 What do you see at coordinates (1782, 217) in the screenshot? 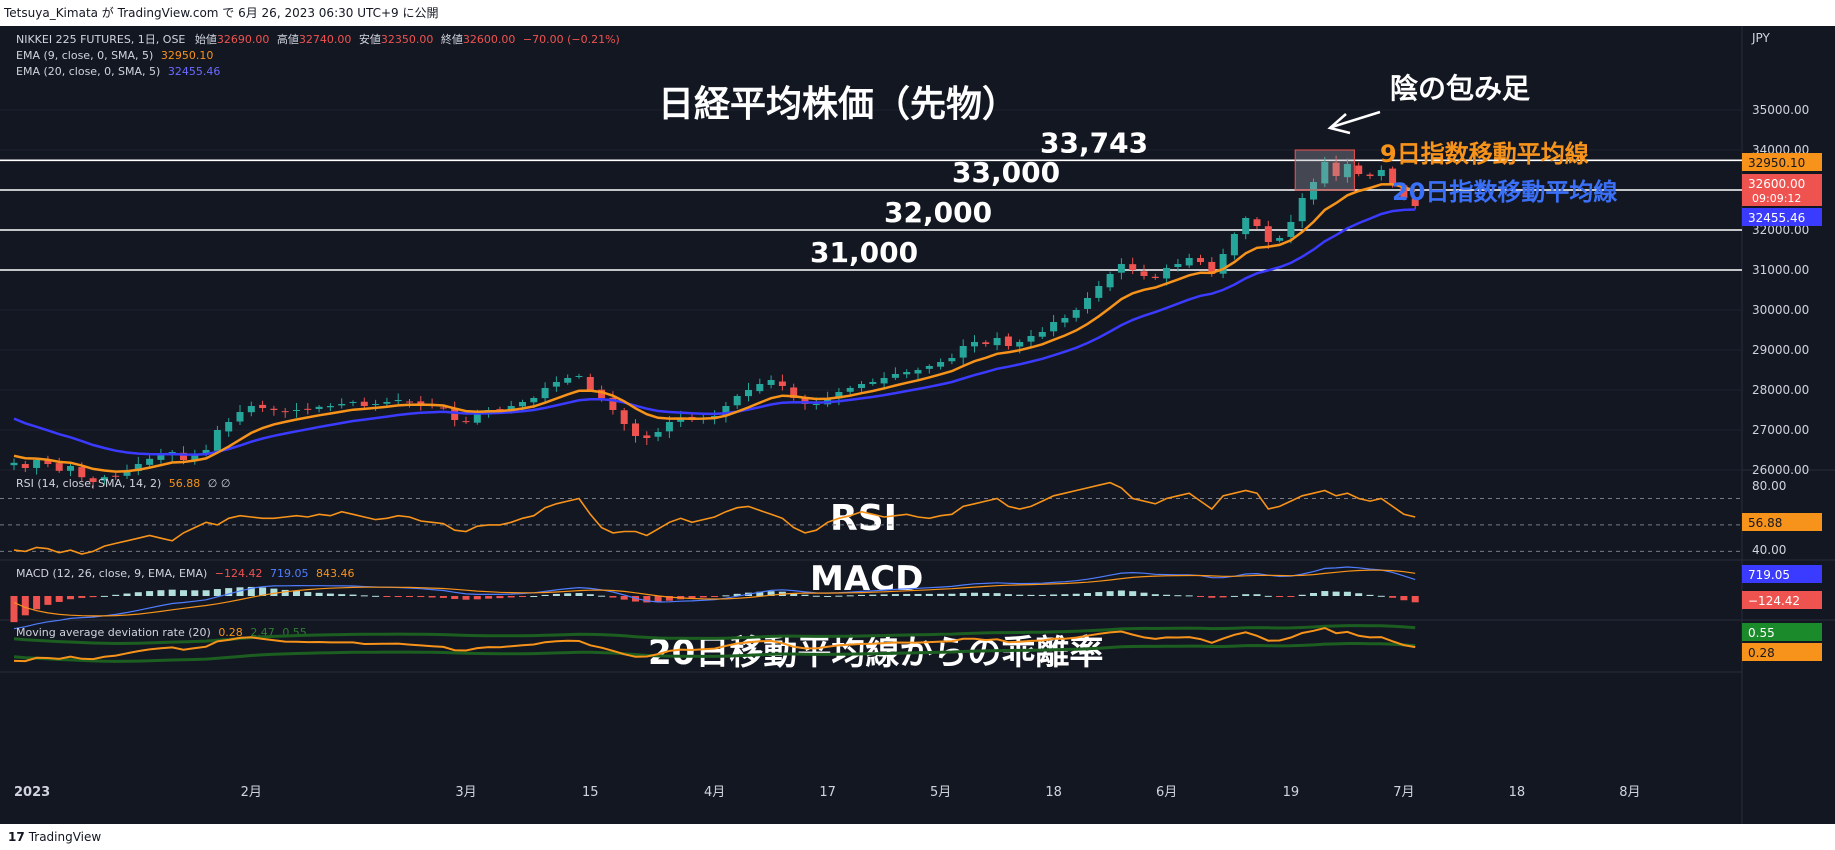
I see `ema20-badge` at bounding box center [1782, 217].